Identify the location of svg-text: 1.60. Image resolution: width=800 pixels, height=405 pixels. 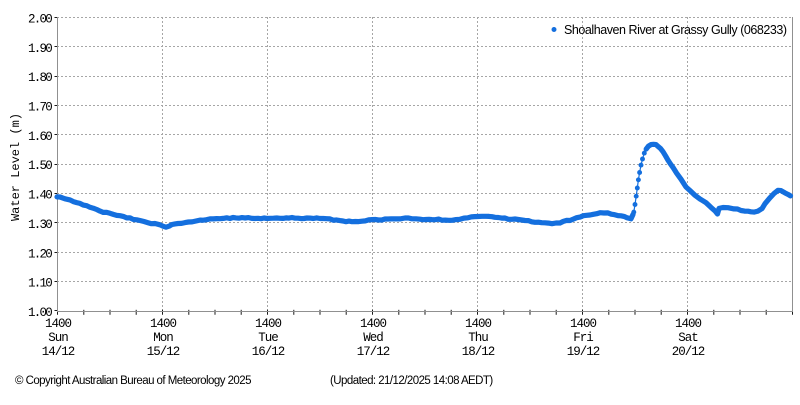
(40, 137).